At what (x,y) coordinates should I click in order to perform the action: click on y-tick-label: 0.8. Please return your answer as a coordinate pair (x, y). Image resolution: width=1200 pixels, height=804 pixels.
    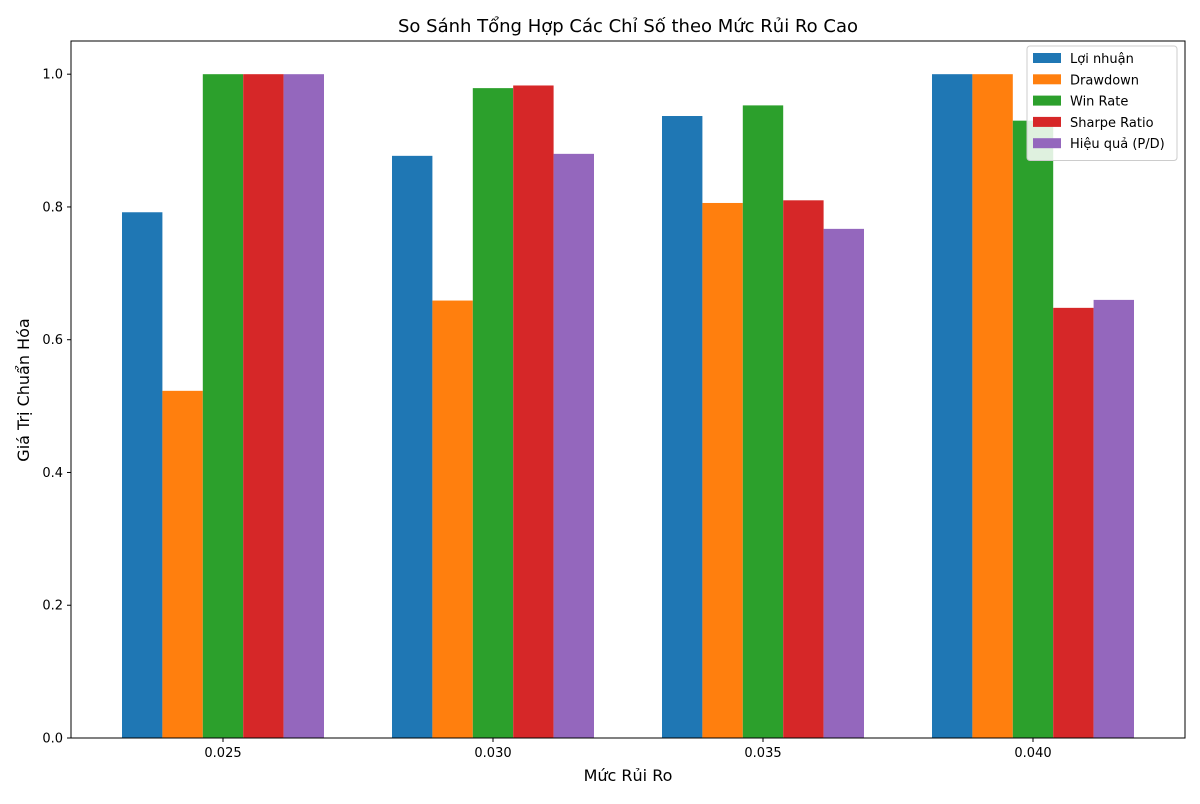
    Looking at the image, I should click on (52, 207).